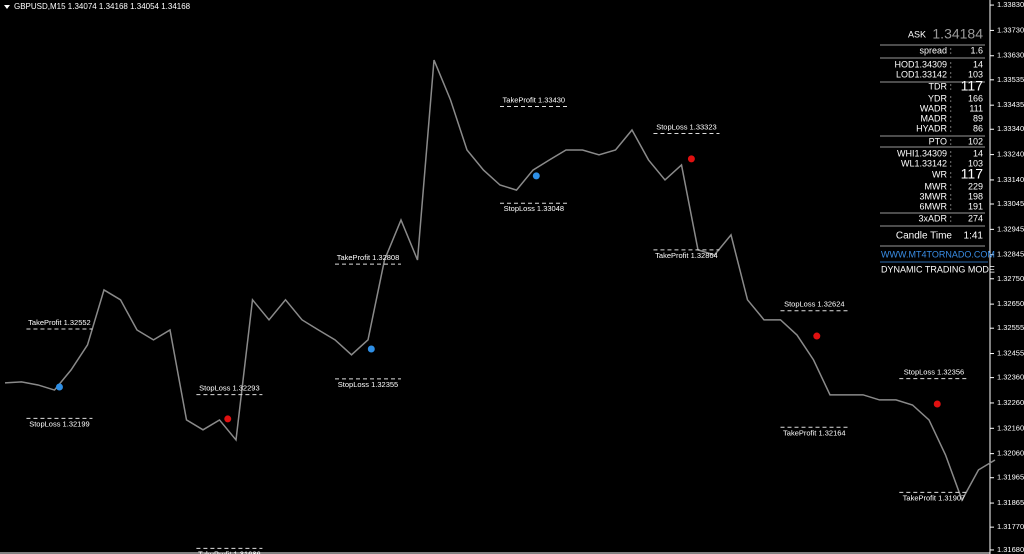 The width and height of the screenshot is (1024, 554). I want to click on panel-label: WR :, so click(942, 174).